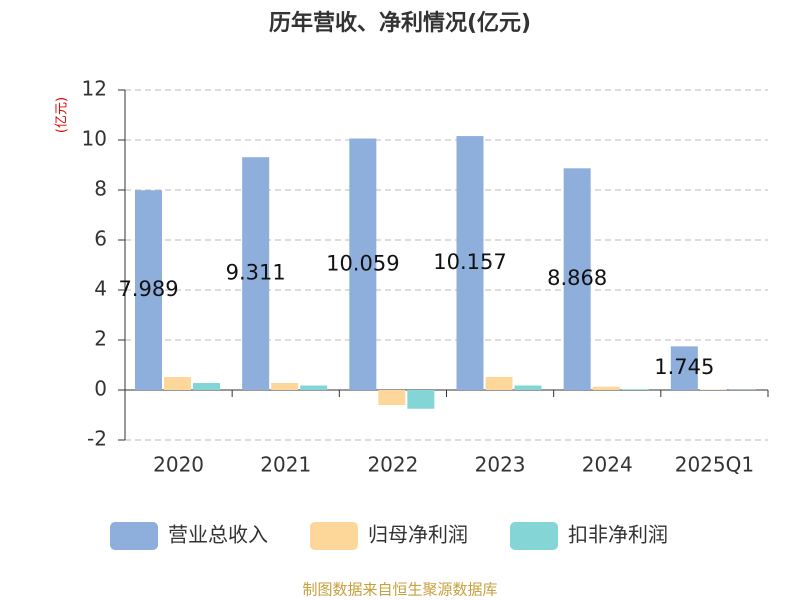 The width and height of the screenshot is (800, 600). Describe the element at coordinates (218, 535) in the screenshot. I see `legend-label: 营业总收入` at that location.